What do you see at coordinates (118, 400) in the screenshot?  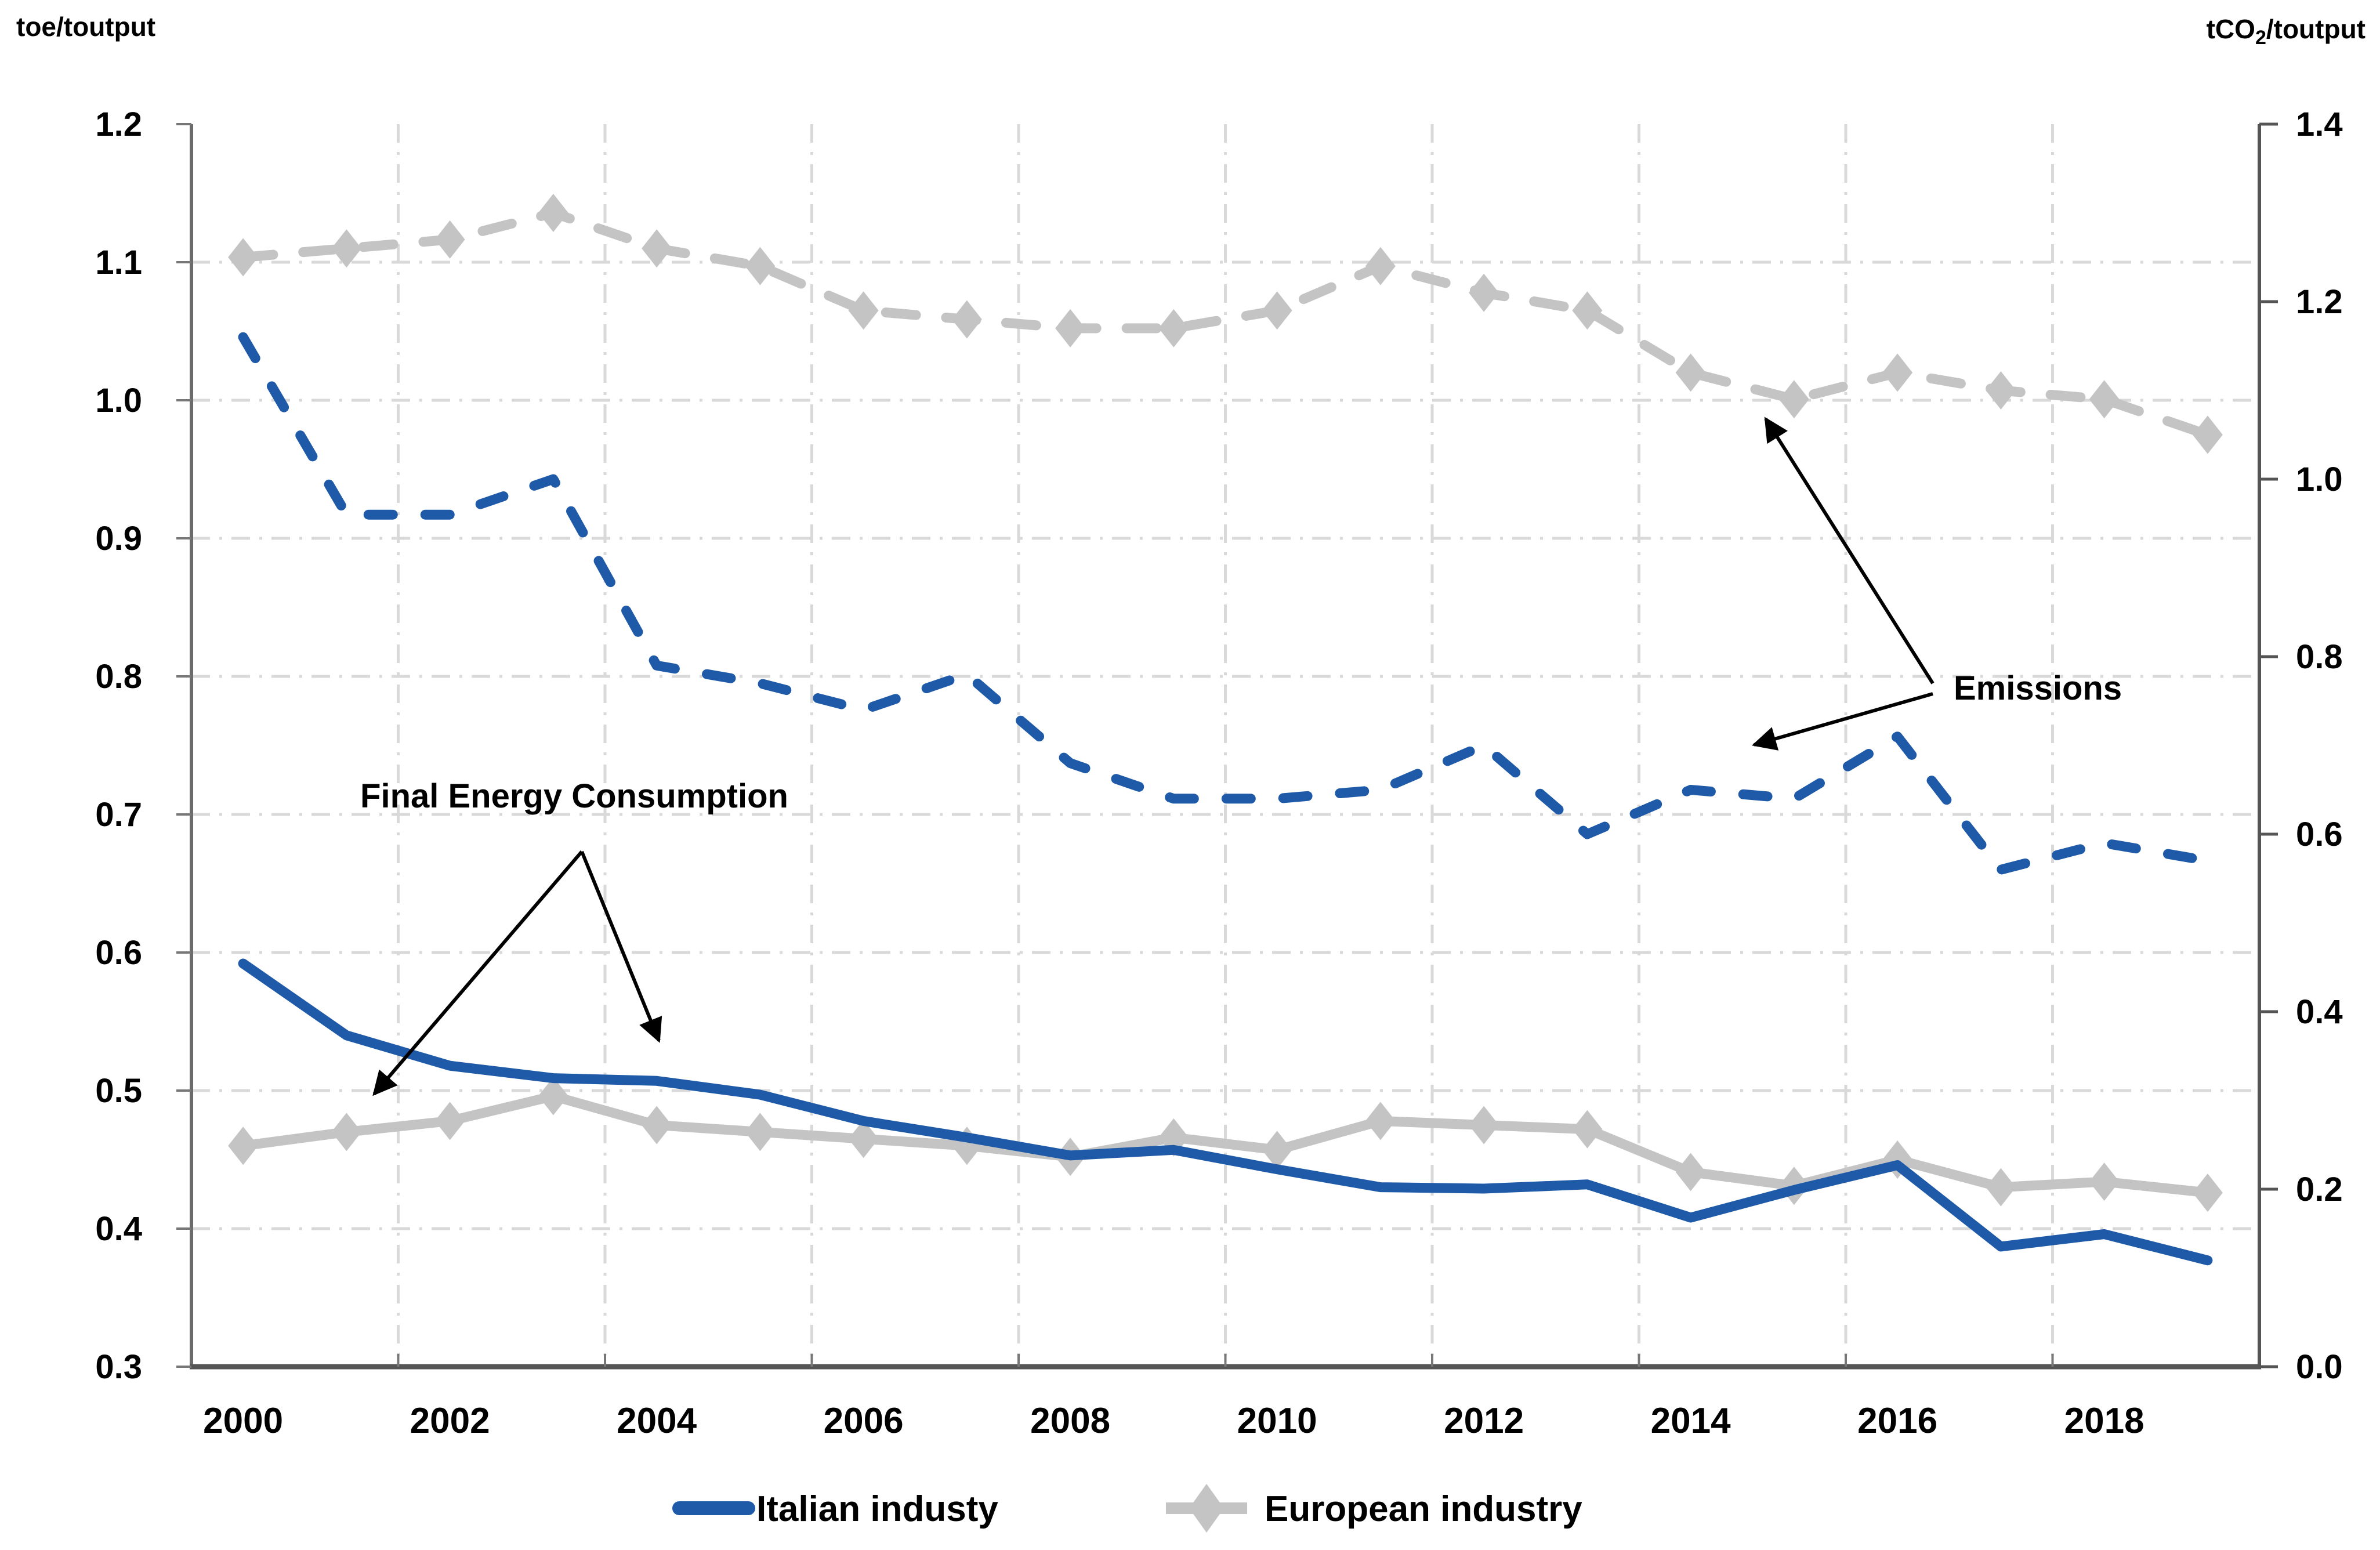 I see `left-axis-tick-label: 1.0` at bounding box center [118, 400].